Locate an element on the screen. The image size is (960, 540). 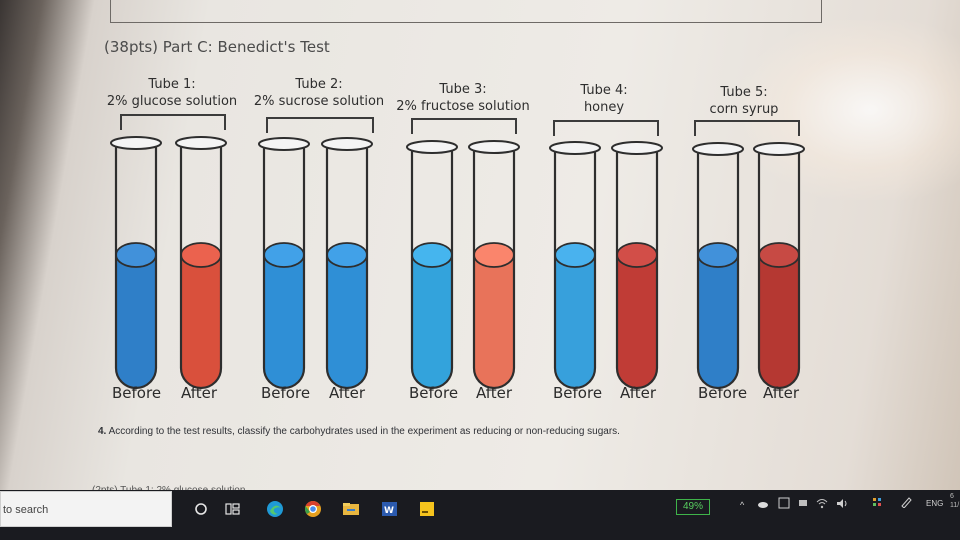
tube-1-after-liquid is located at coordinates (201, 321).